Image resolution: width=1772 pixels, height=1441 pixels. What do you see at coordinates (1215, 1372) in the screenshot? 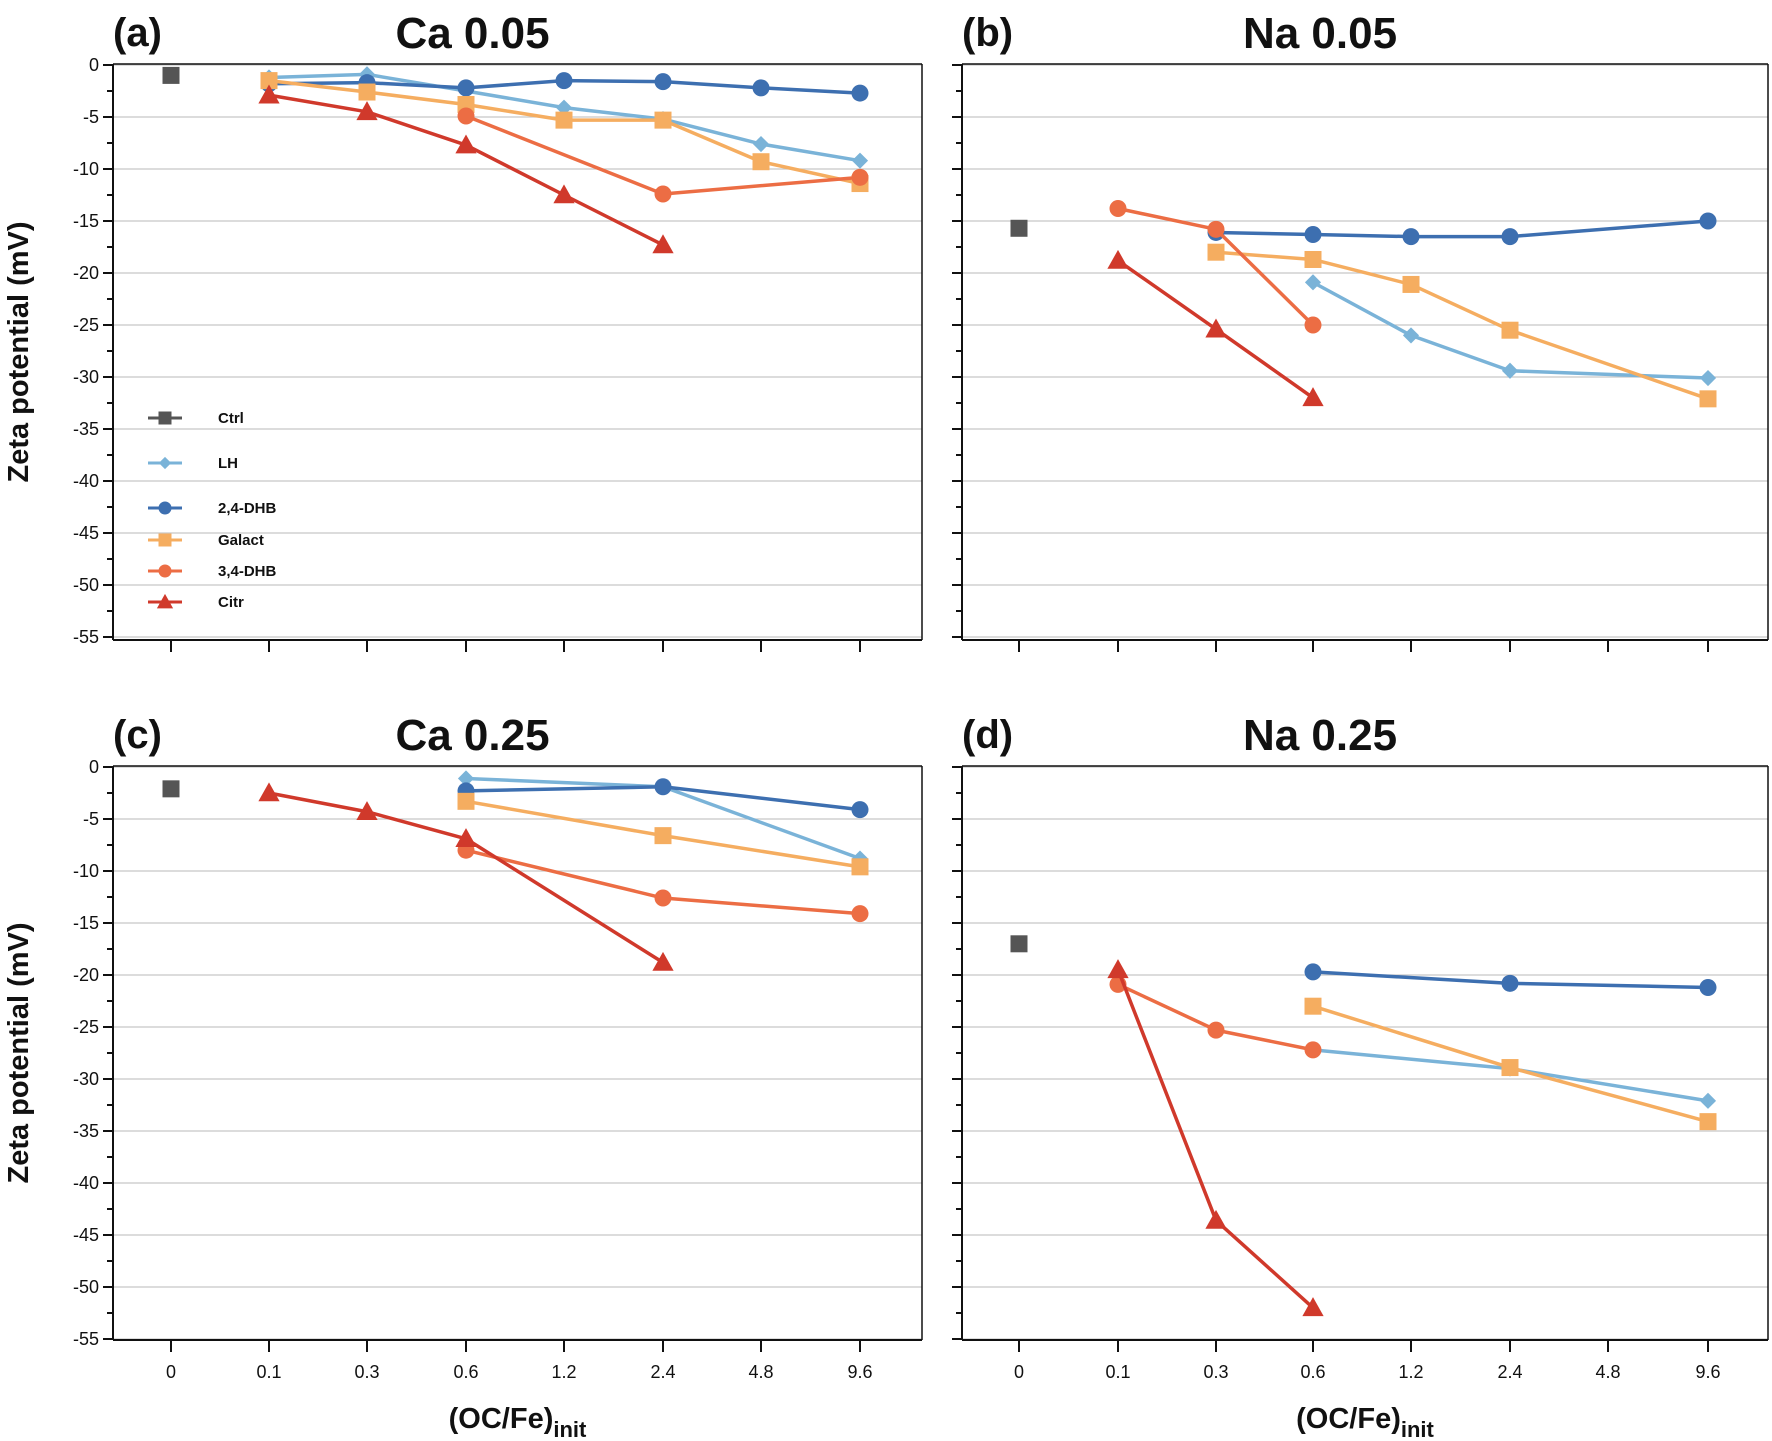
I see `x-tick-label: 0.3` at bounding box center [1215, 1372].